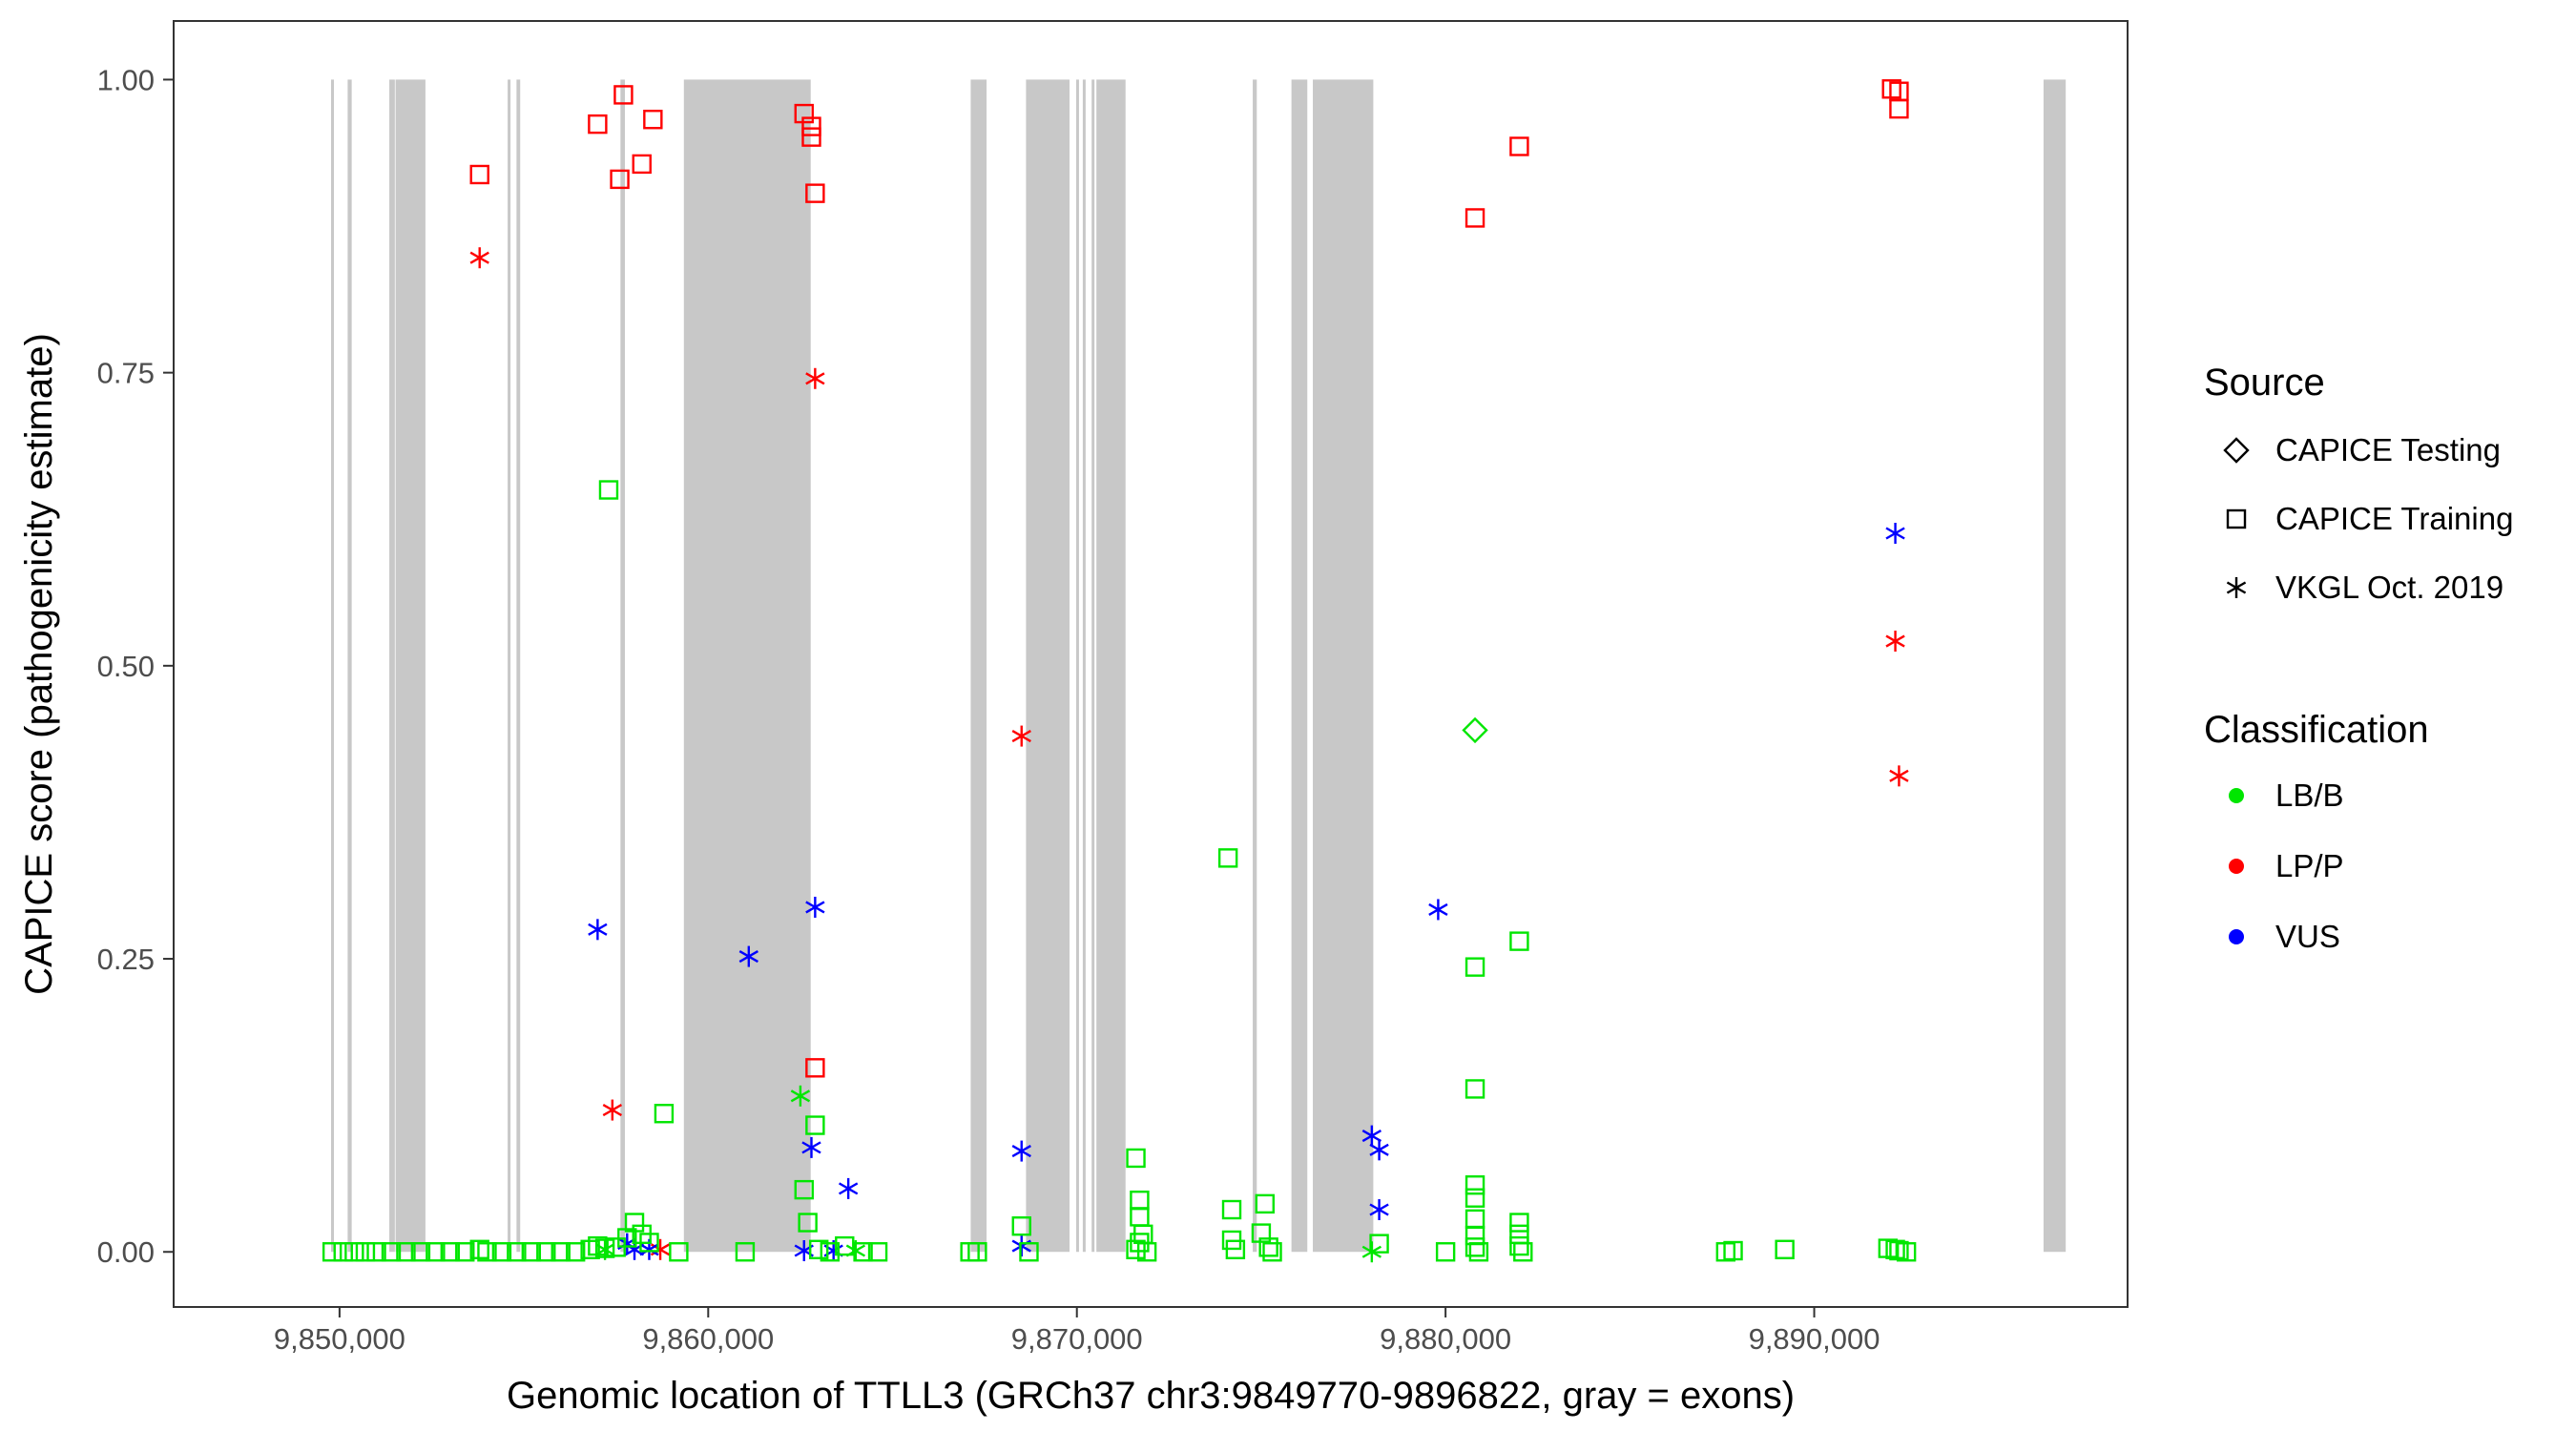  I want to click on legend-key-dot, so click(2236, 866).